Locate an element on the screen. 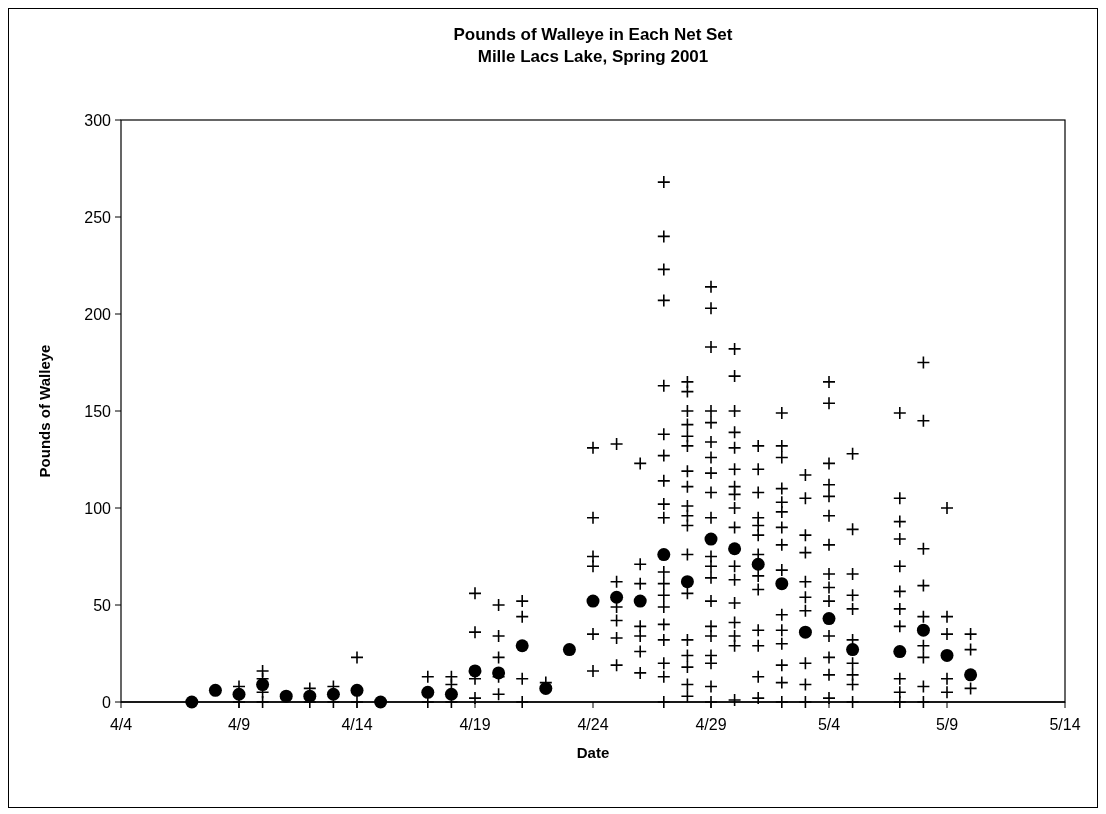 The image size is (1106, 814). x-axis-title: Date is located at coordinates (593, 752).